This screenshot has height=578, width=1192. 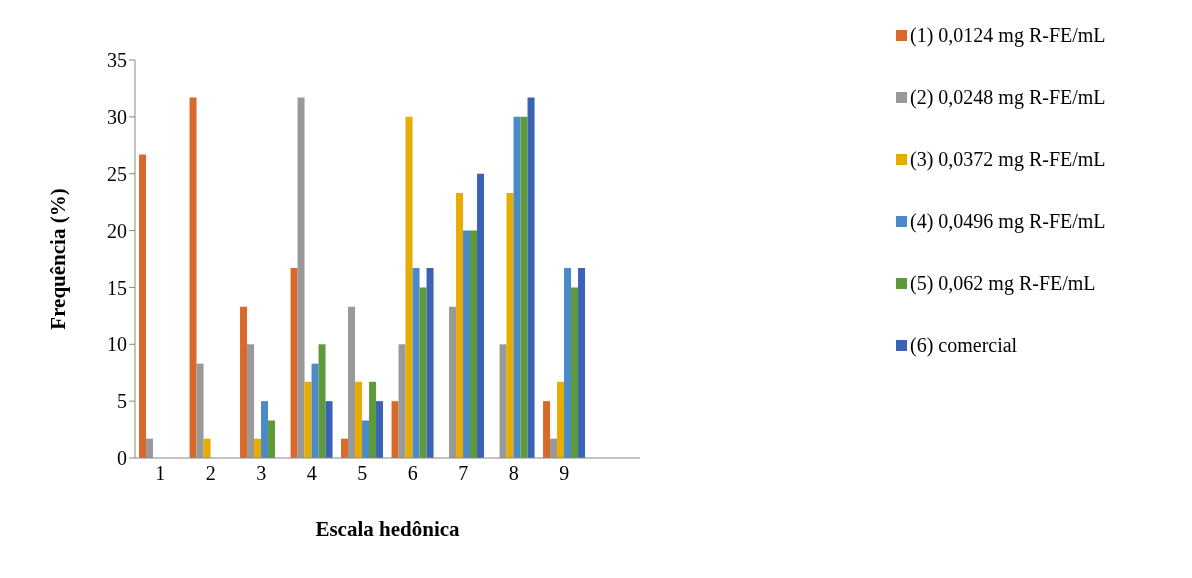 What do you see at coordinates (564, 473) in the screenshot?
I see `x-tick-label: 9` at bounding box center [564, 473].